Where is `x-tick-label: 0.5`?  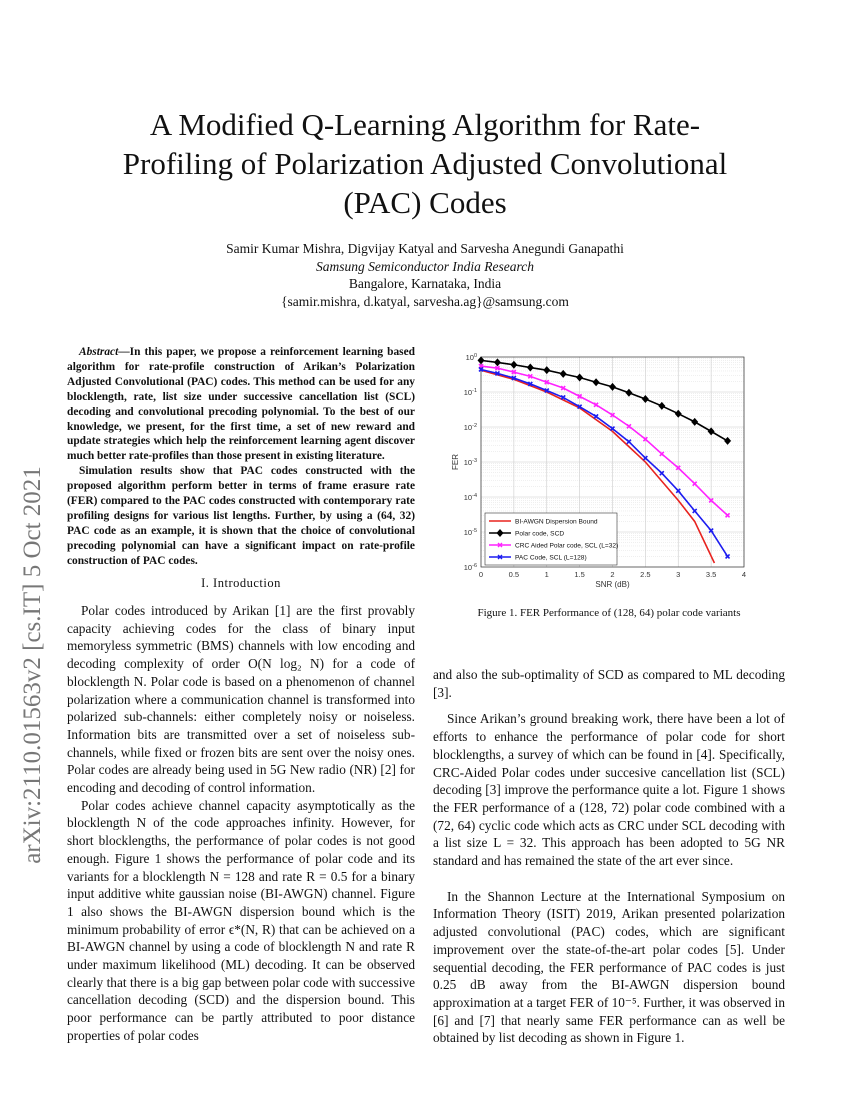 x-tick-label: 0.5 is located at coordinates (514, 574).